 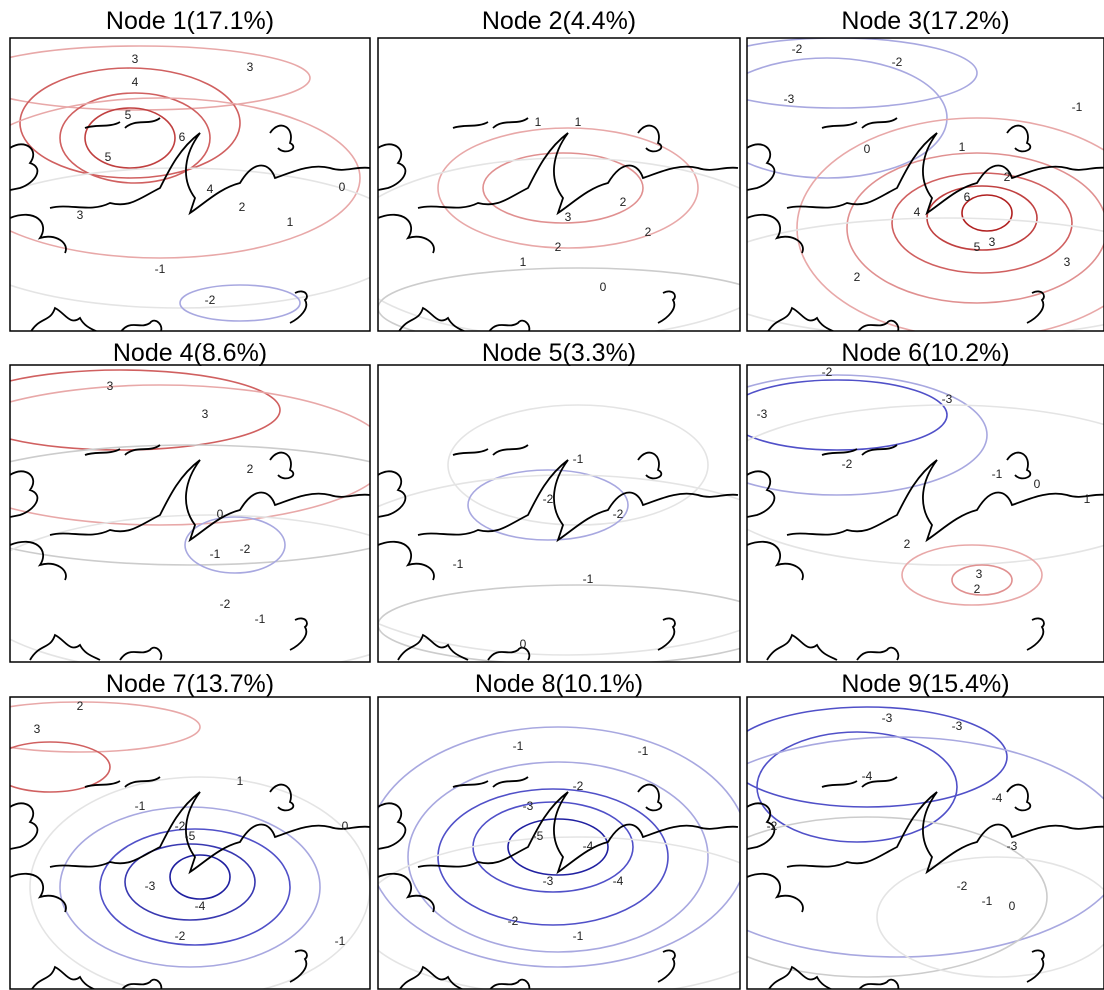 I want to click on panel-title: Node 3(17.2%), so click(x=925, y=21).